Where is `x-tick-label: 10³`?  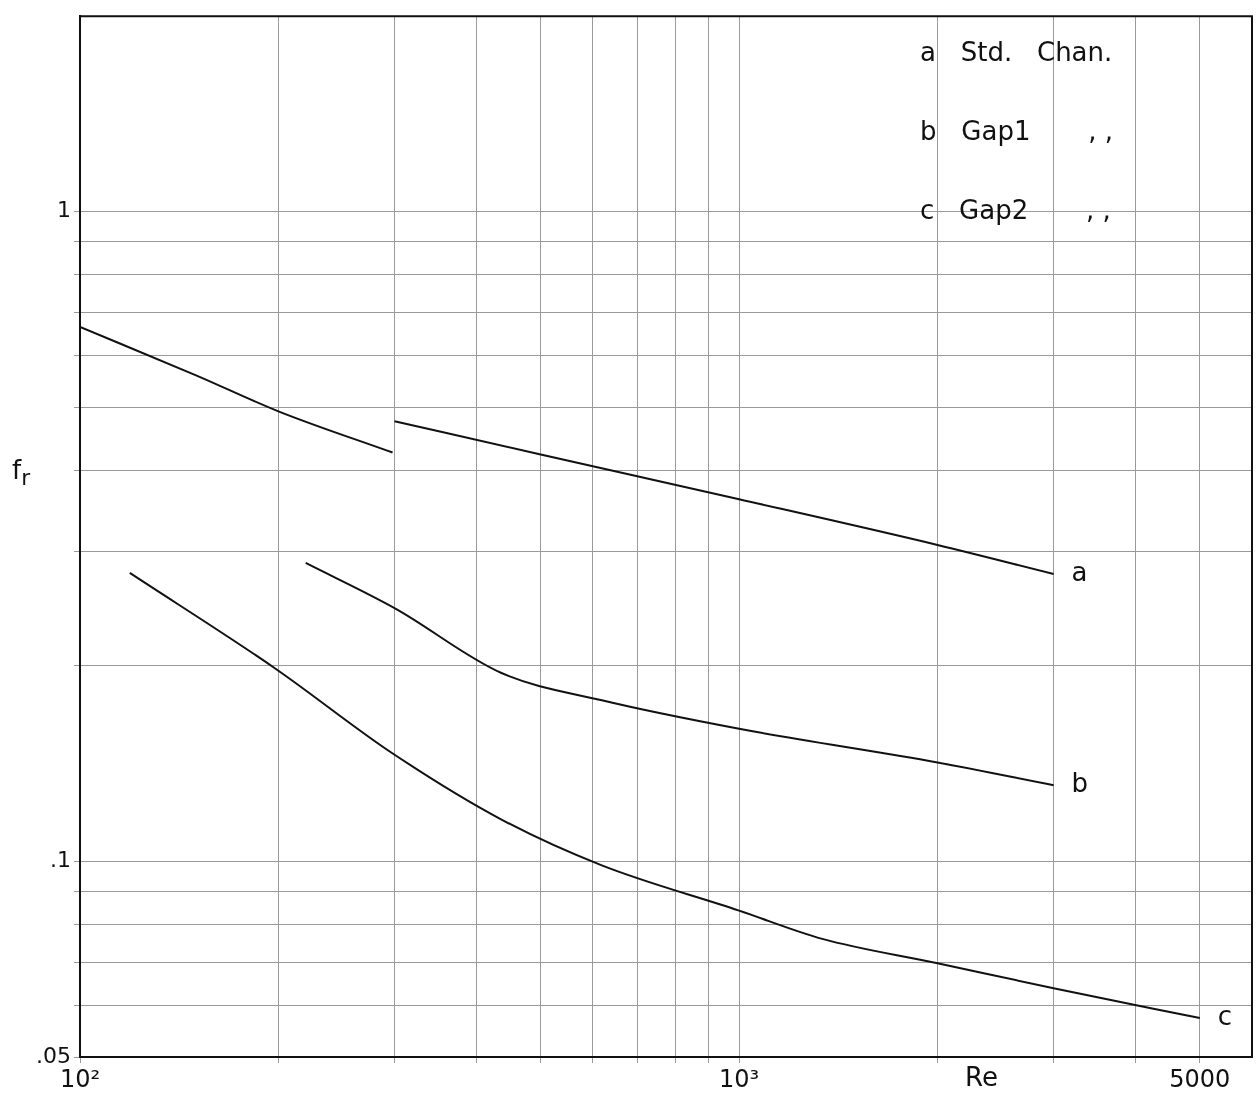 x-tick-label: 10³ is located at coordinates (739, 1078).